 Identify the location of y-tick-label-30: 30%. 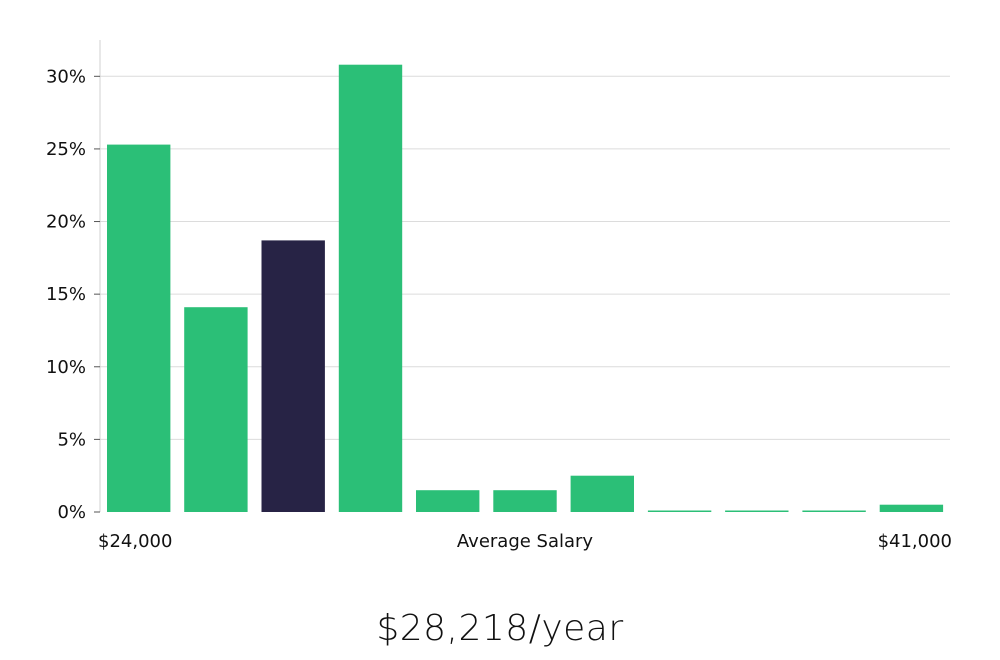
(66, 76).